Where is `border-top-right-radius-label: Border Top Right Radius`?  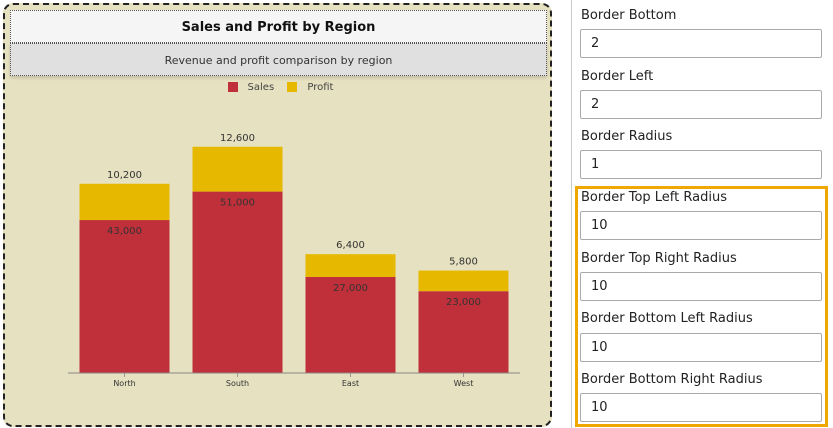
border-top-right-radius-label: Border Top Right Radius is located at coordinates (659, 258).